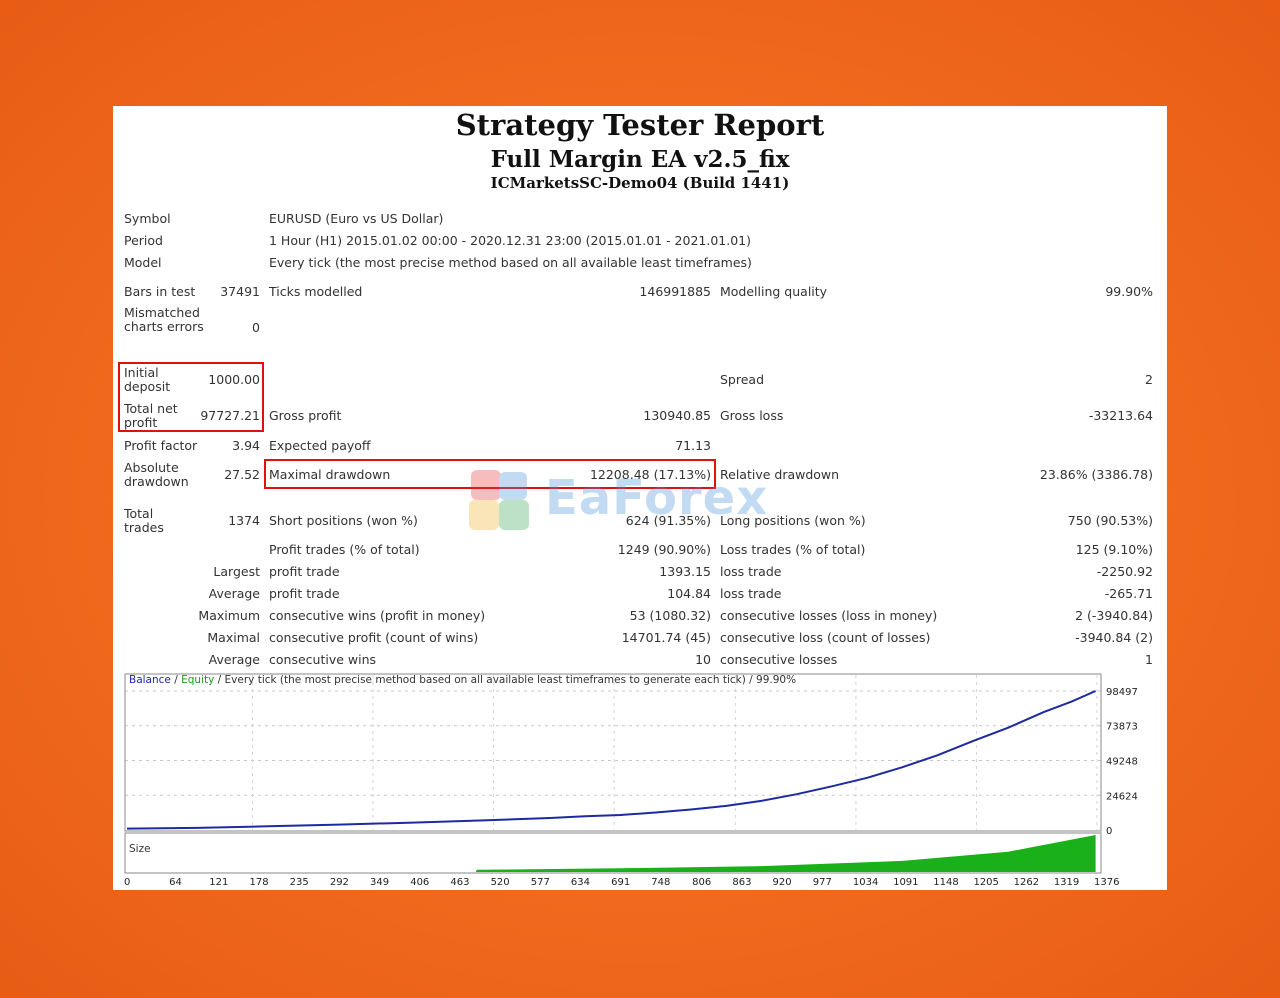 Image resolution: width=1280 pixels, height=998 pixels. Describe the element at coordinates (782, 882) in the screenshot. I see `x-tick-label: 920` at that location.